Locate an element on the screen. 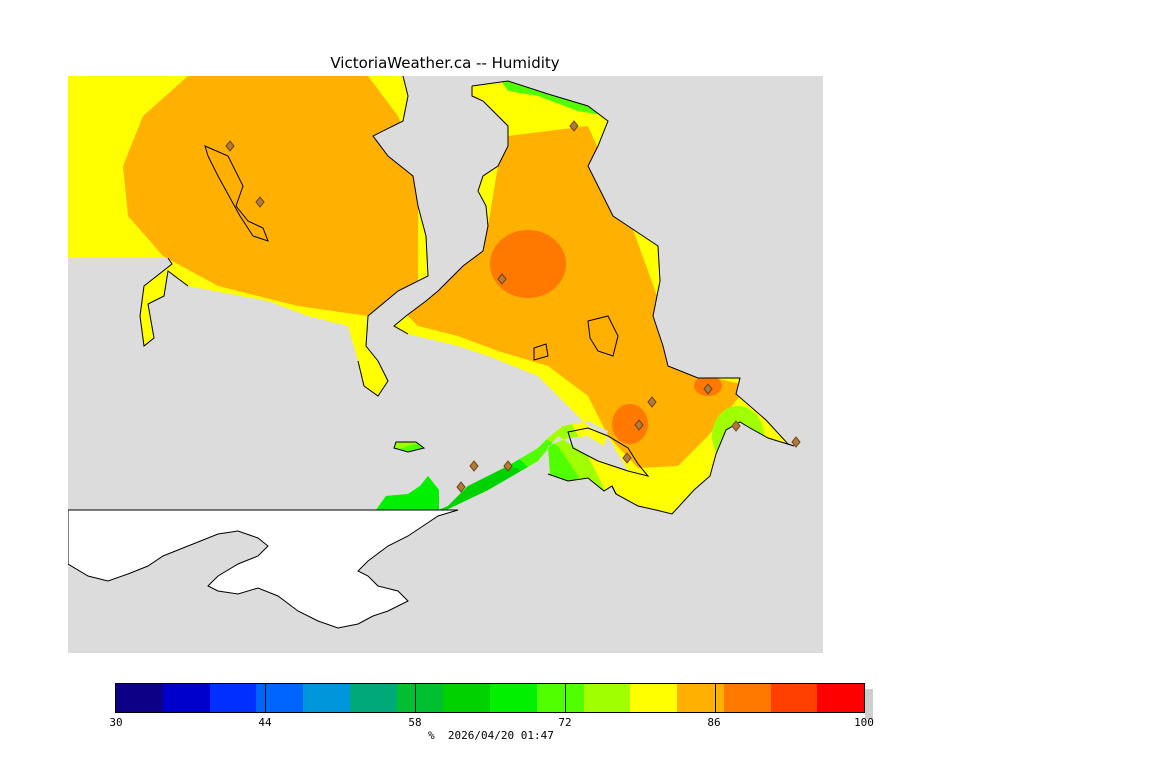 The width and height of the screenshot is (1152, 768). legend-timestamp: 2026/04/20 01:47 is located at coordinates (500, 735).